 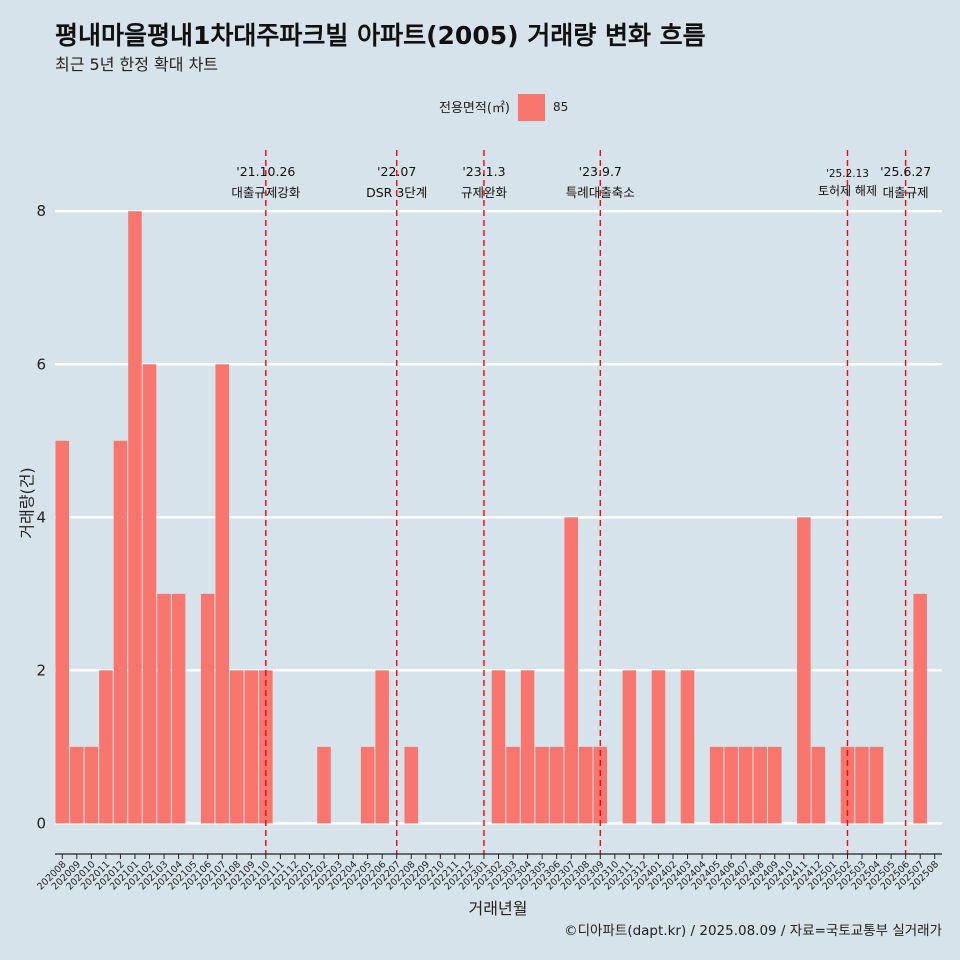 I want to click on y-tick-label: 4, so click(x=41, y=517).